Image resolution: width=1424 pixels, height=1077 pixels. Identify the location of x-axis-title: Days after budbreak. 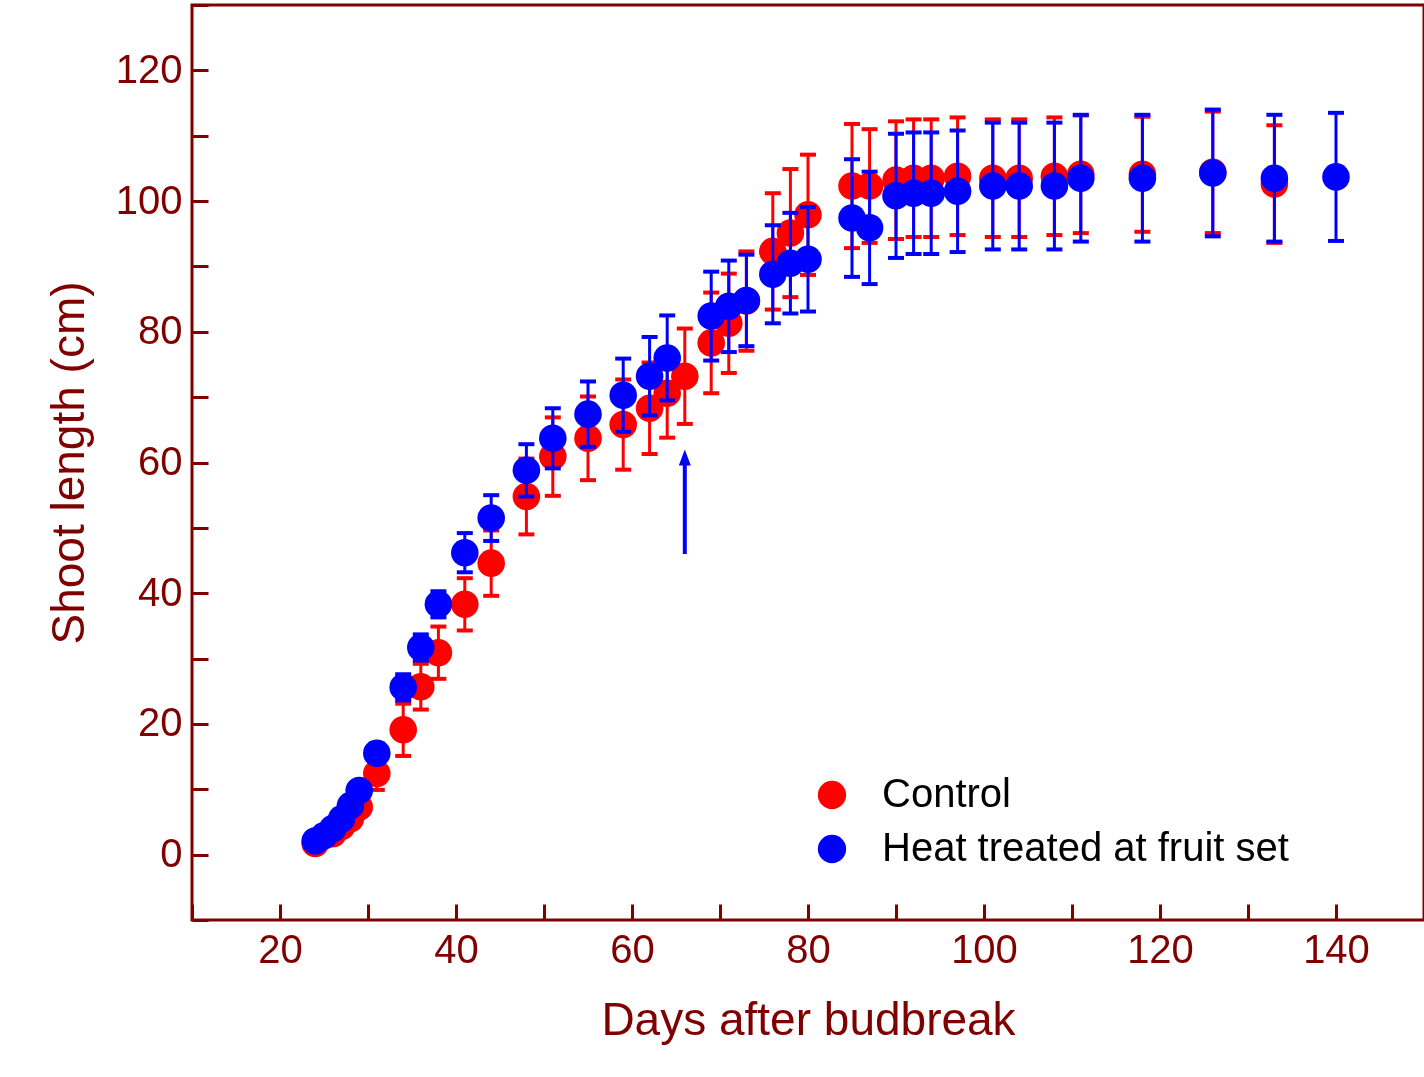
(809, 1018).